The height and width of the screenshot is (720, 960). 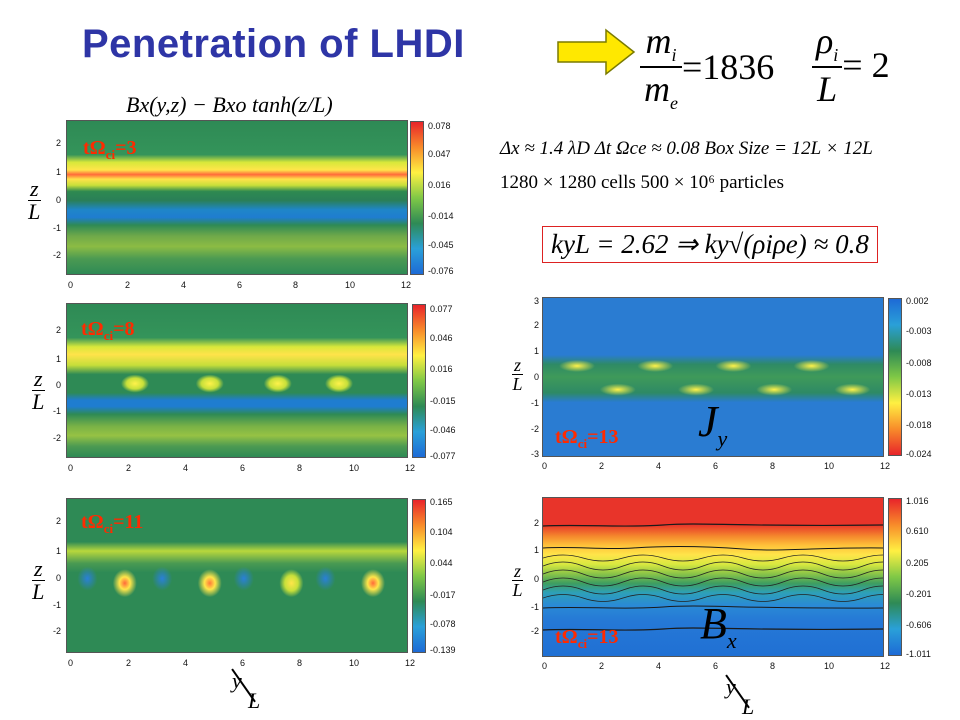 What do you see at coordinates (443, 456) in the screenshot?
I see `colorbar-t8-tick: -0.077` at bounding box center [443, 456].